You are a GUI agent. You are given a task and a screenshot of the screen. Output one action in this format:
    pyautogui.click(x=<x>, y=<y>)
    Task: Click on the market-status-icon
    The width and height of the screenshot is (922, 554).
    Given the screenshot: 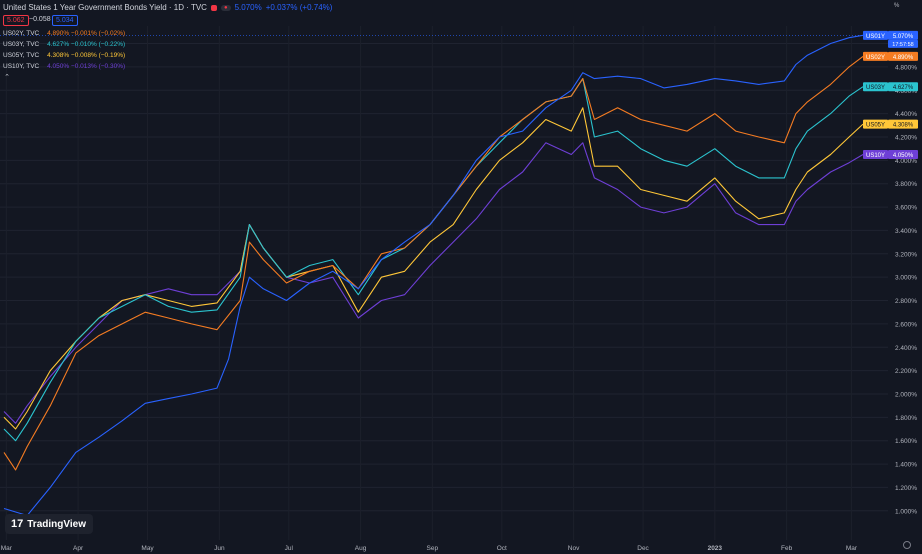 What is the action you would take?
    pyautogui.click(x=213, y=7)
    